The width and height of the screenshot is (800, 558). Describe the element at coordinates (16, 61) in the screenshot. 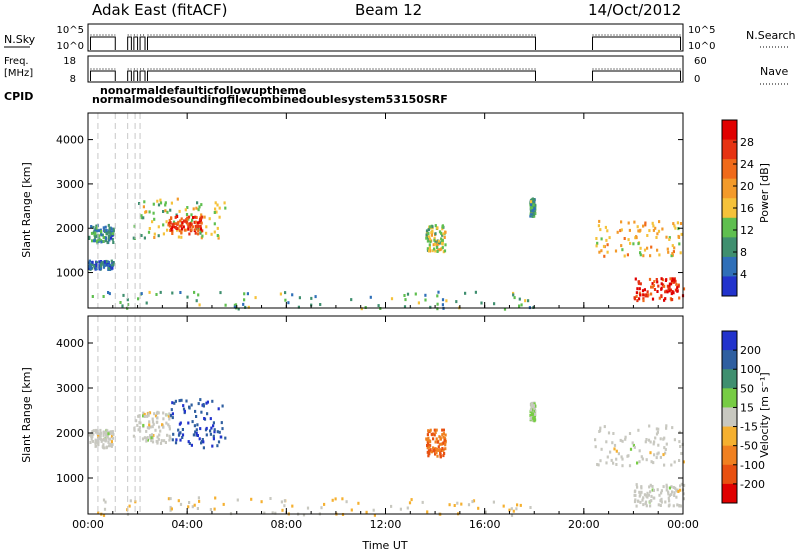

I see `freq-label: Freq.` at that location.